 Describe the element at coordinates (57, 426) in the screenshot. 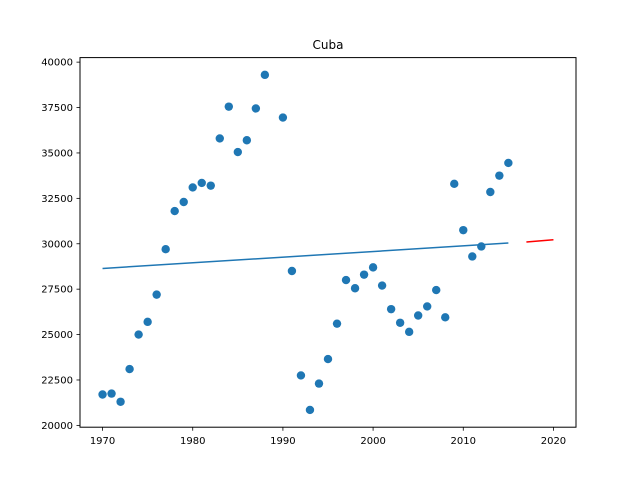

I see `y-tick-label: 20000` at that location.